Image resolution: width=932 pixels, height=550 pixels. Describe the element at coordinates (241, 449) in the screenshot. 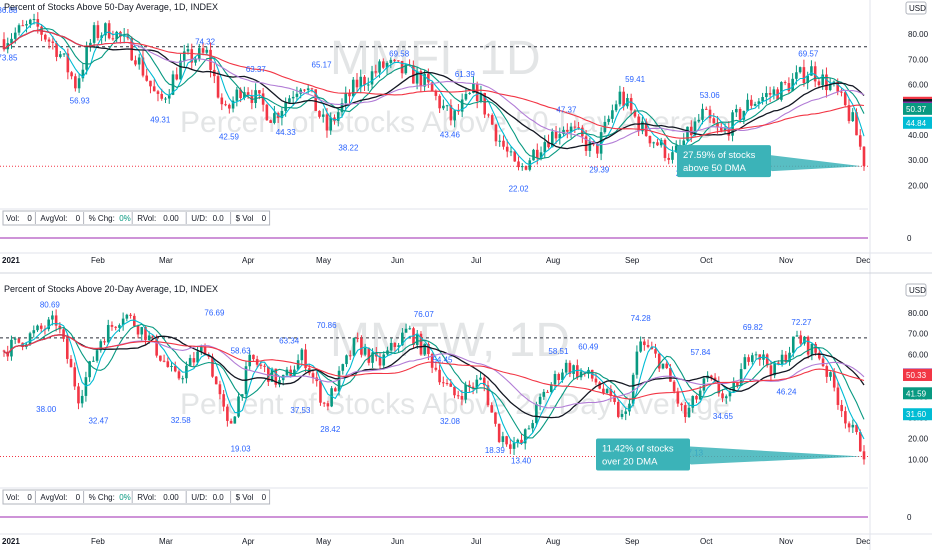

I see `extreme-value-label: 19.03` at that location.